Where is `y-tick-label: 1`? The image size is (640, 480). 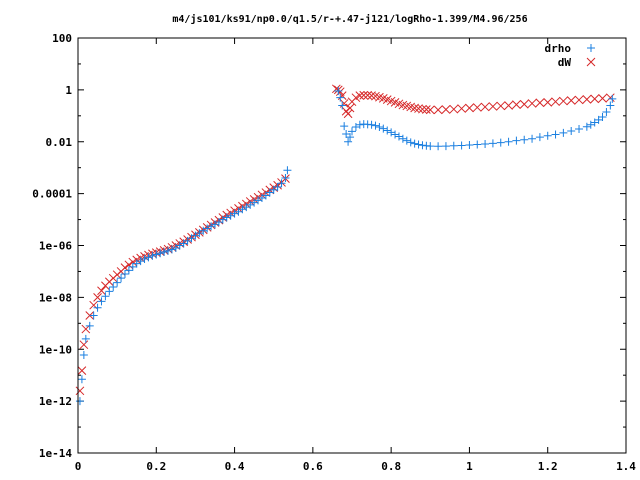 y-tick-label: 1 is located at coordinates (68, 90).